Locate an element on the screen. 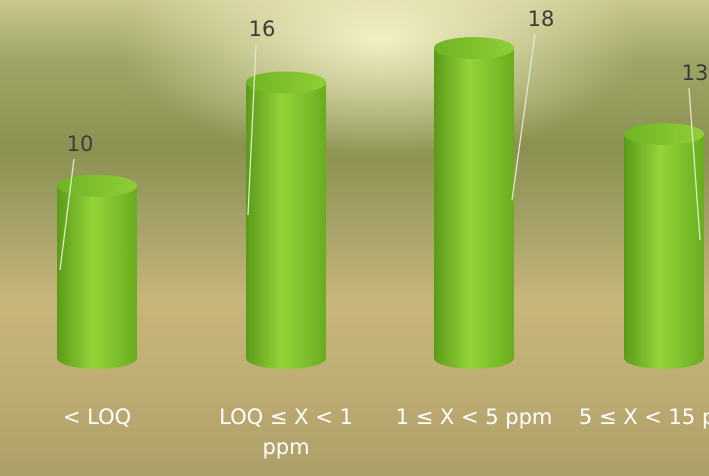 The height and width of the screenshot is (476, 709). x-tick-label: < LOQ is located at coordinates (97, 417).